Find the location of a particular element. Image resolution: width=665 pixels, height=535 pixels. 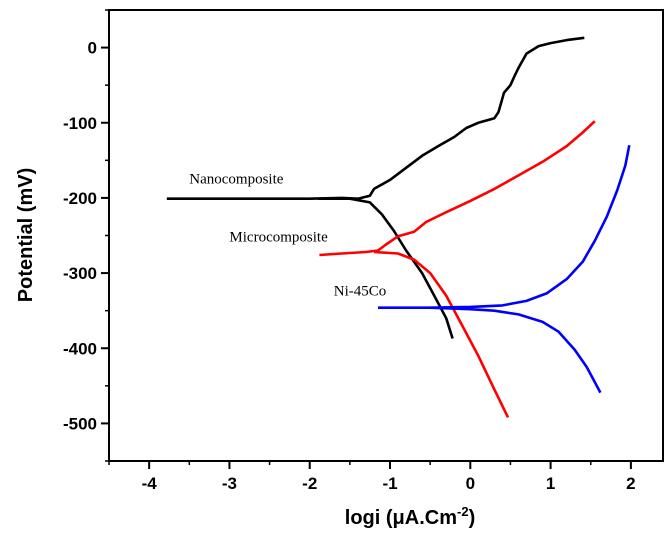

y-tick-label: -500 is located at coordinates (80, 423).